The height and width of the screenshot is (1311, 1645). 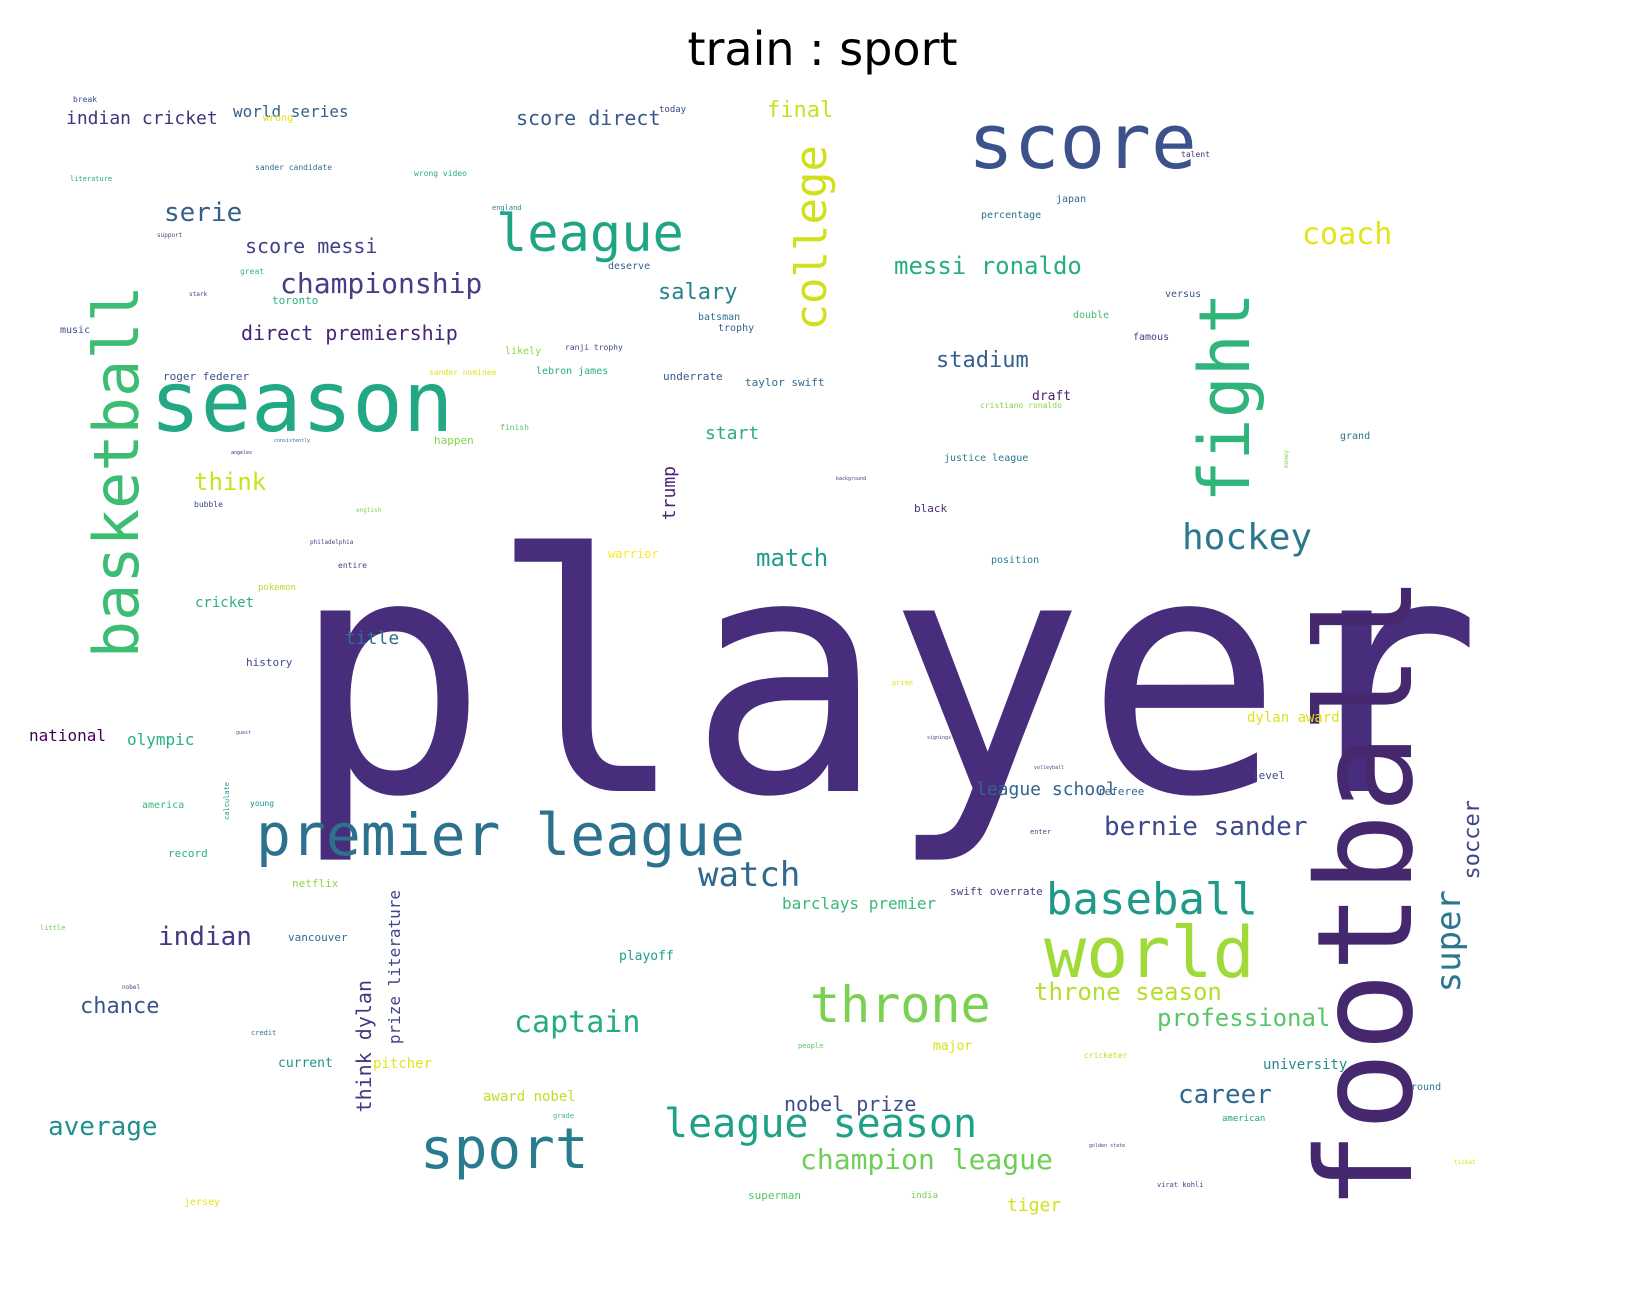 I want to click on word-tiger: tiger, so click(x=1034, y=1205).